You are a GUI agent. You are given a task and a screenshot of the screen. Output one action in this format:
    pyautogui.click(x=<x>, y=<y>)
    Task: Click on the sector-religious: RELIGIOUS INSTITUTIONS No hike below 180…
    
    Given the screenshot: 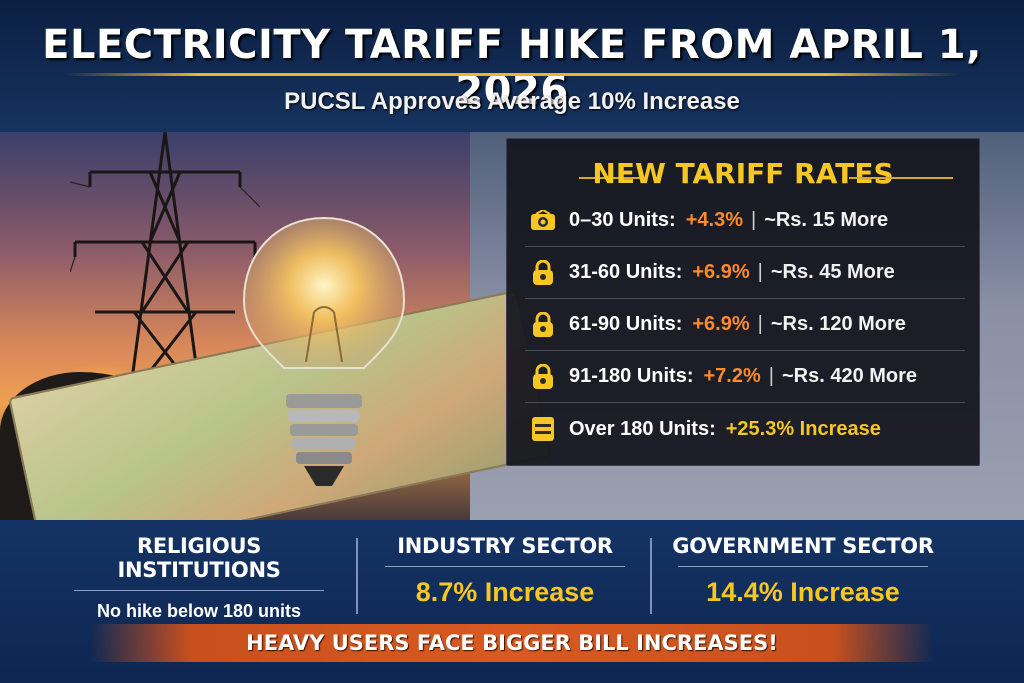 What is the action you would take?
    pyautogui.click(x=199, y=577)
    